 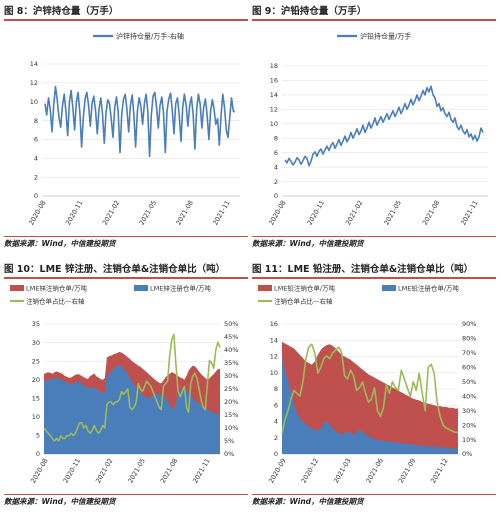 What do you see at coordinates (231, 363) in the screenshot?
I see `y2-tick-label: 35%` at bounding box center [231, 363].